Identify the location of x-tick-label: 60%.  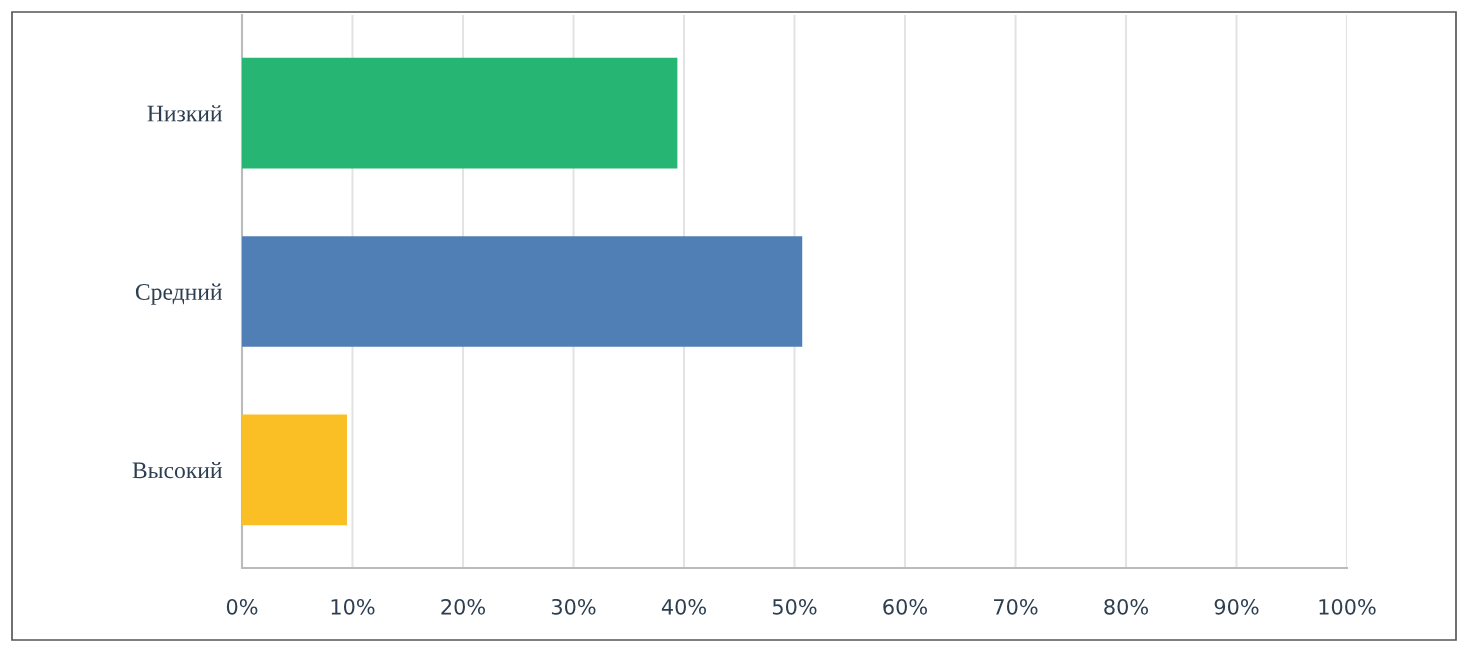
(905, 606).